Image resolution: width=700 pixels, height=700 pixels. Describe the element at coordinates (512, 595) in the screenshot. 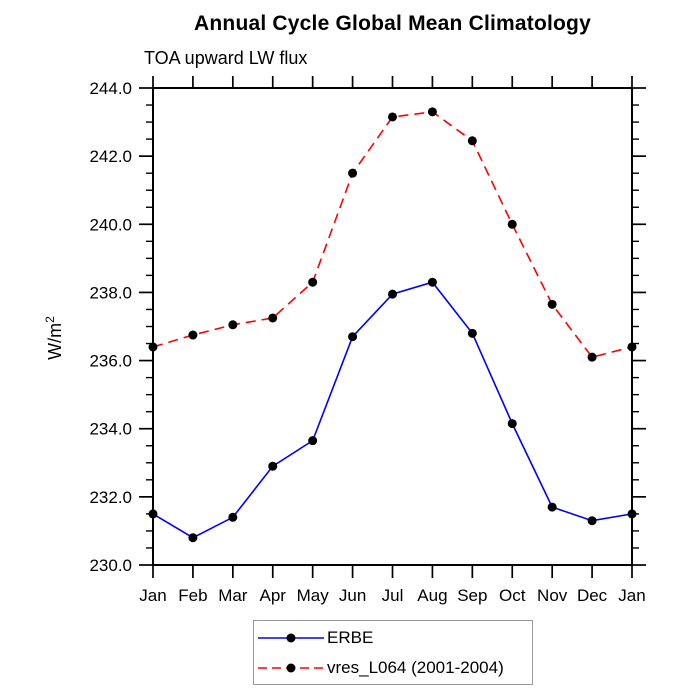

I see `x-axis-tick-label: Oct` at that location.